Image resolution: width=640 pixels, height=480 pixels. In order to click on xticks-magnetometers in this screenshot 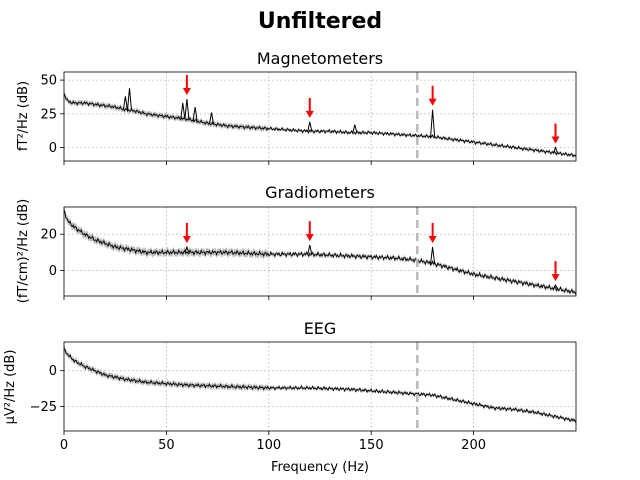, I will do `click(269, 163)`.